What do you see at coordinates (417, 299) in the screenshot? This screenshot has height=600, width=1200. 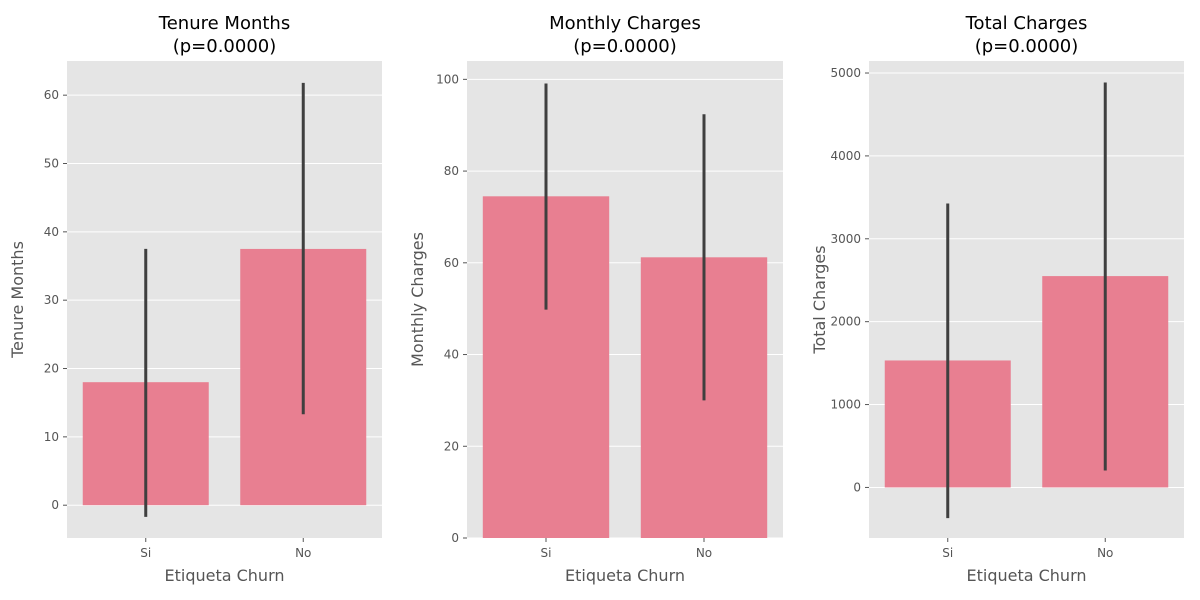 I see `y-axis-label: Monthly Charges` at bounding box center [417, 299].